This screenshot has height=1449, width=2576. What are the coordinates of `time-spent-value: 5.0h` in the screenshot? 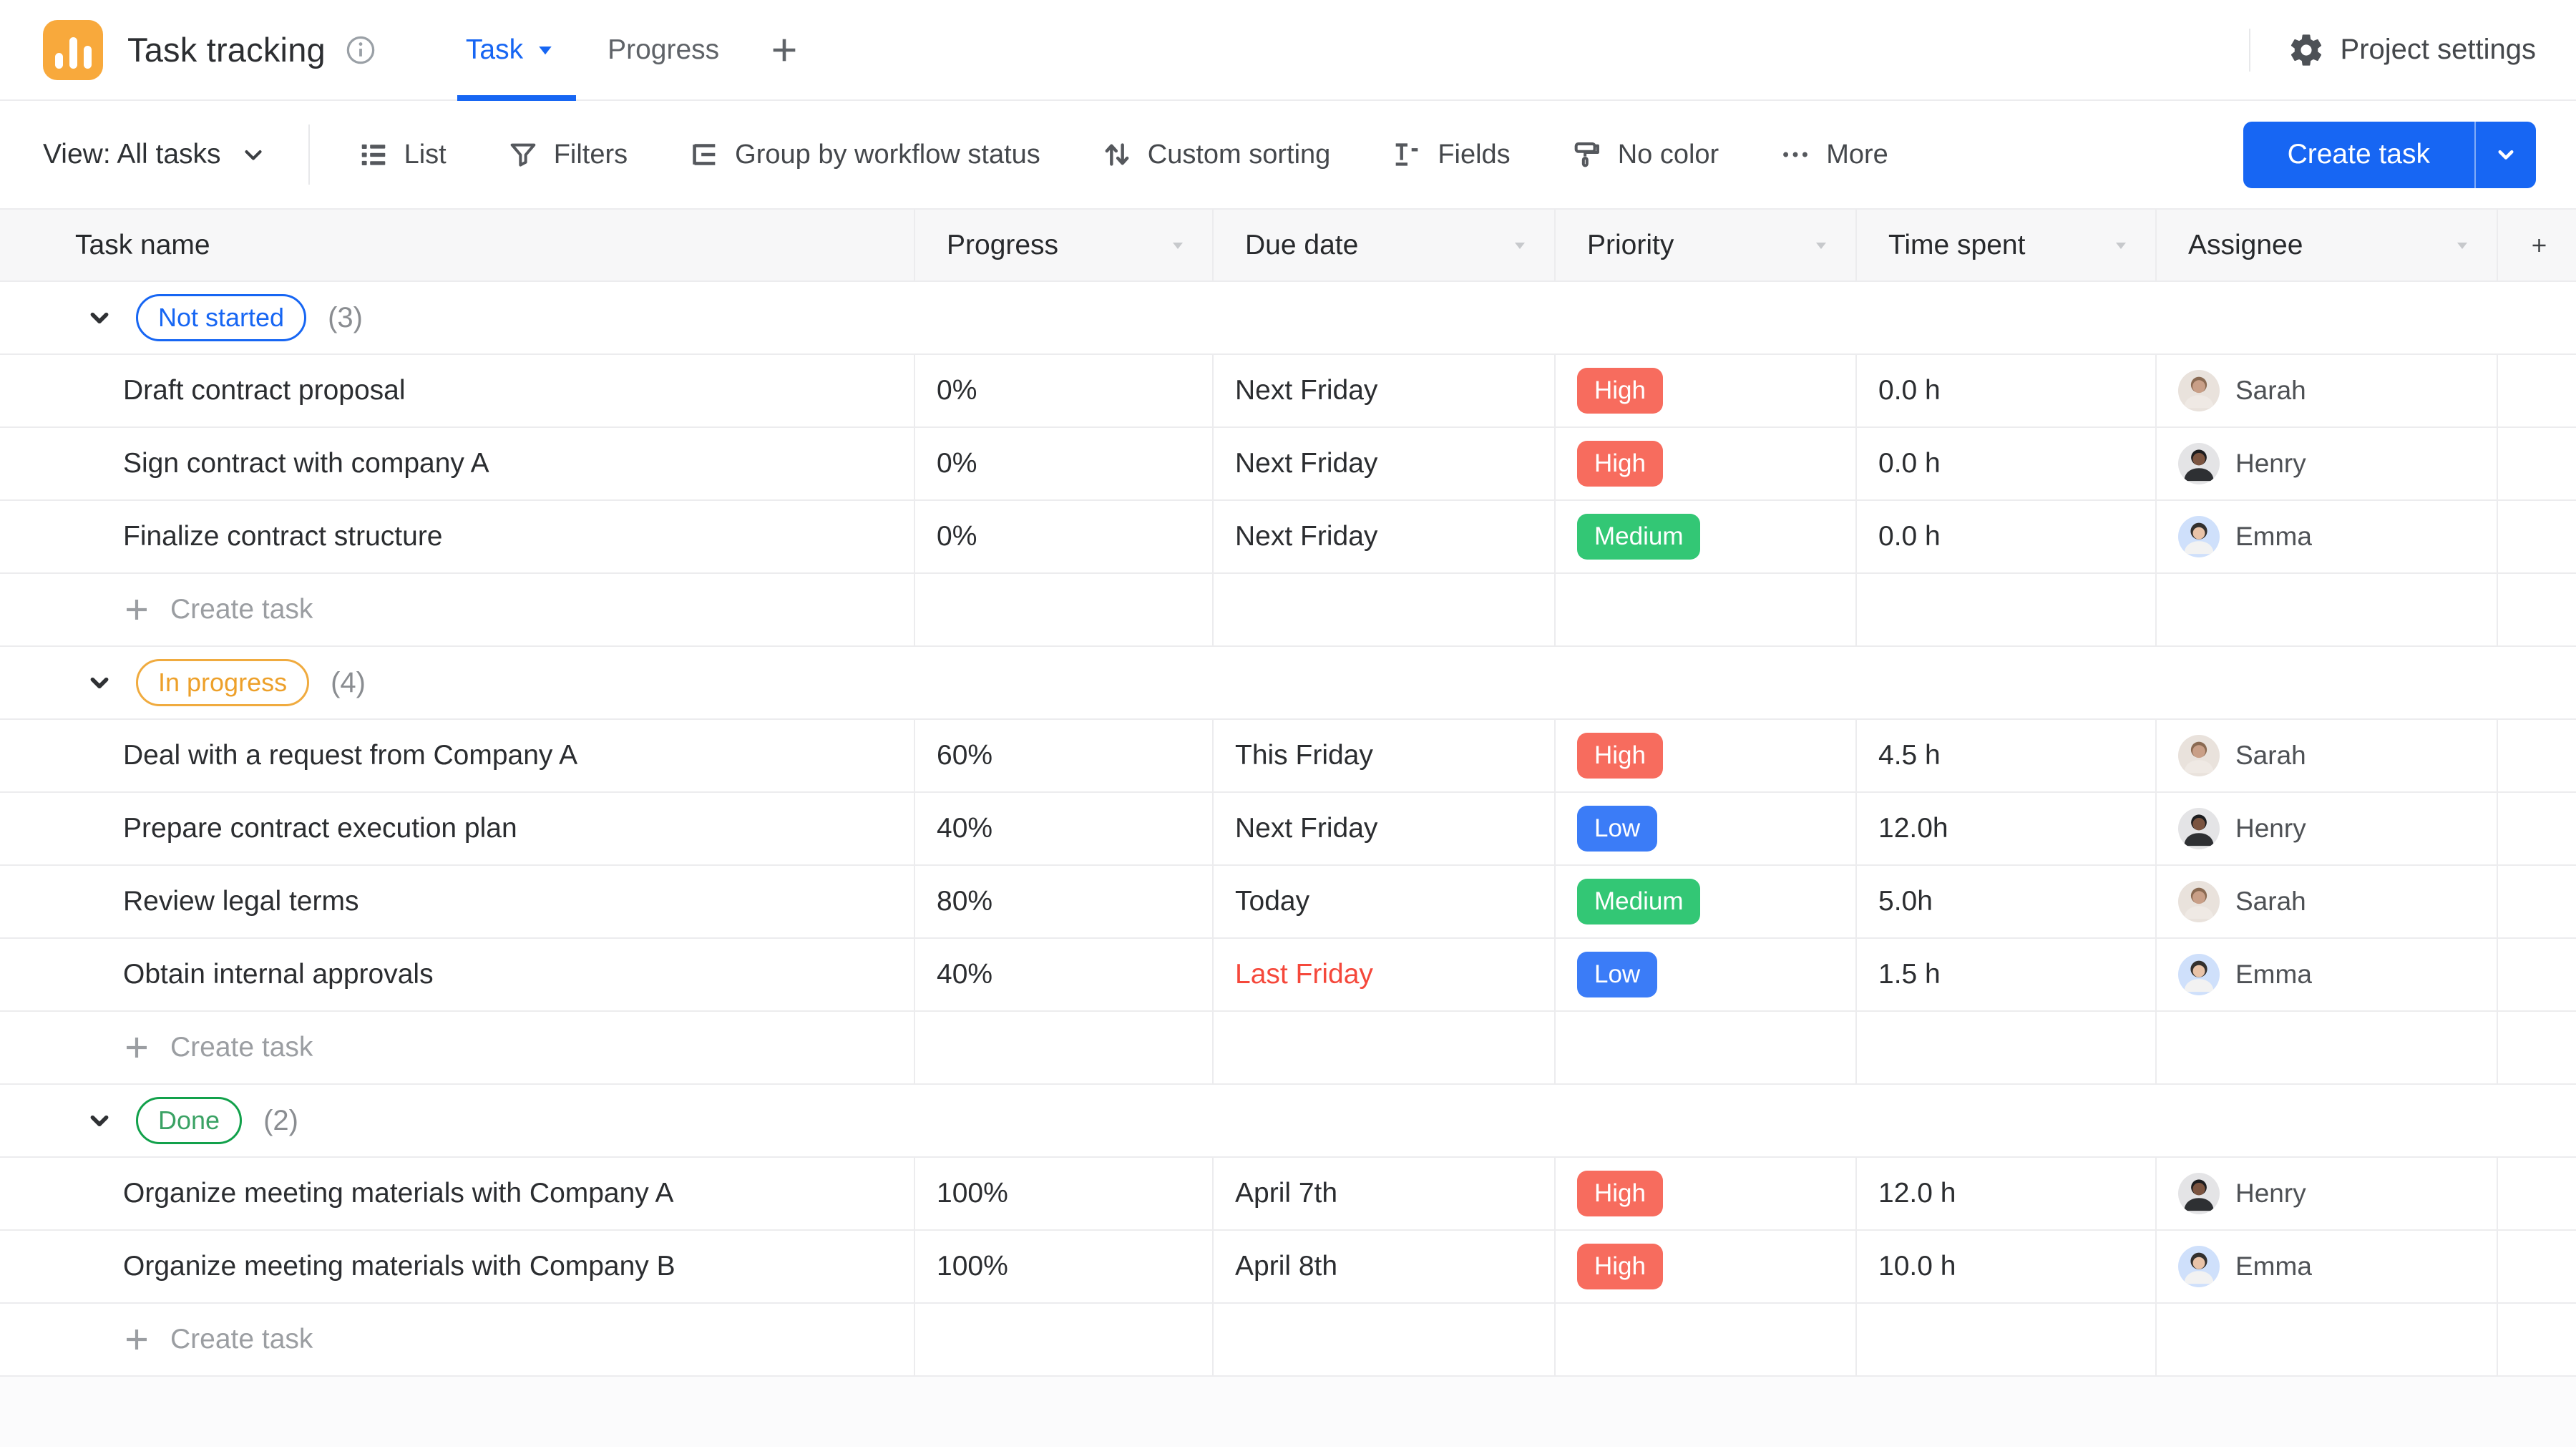 It's located at (1905, 901).